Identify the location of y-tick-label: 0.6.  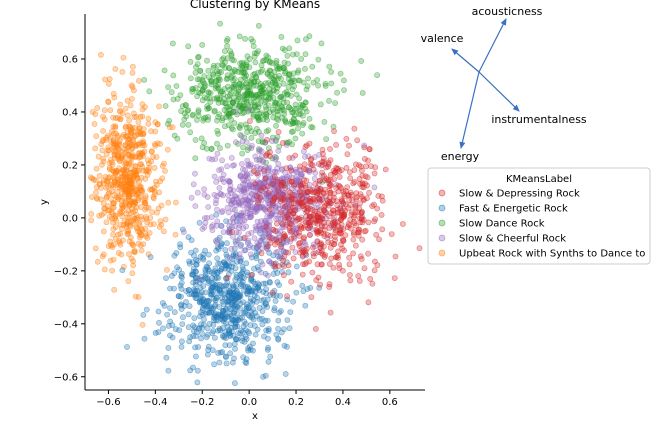
(70, 60).